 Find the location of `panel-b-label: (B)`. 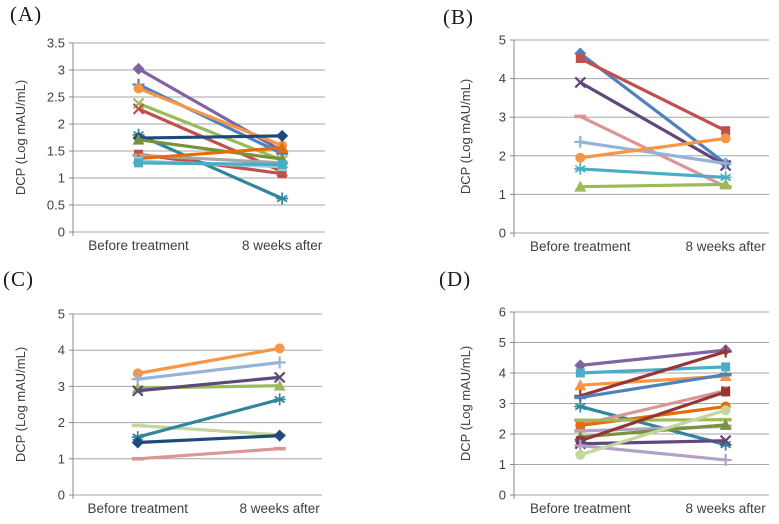

panel-b-label: (B) is located at coordinates (458, 17).